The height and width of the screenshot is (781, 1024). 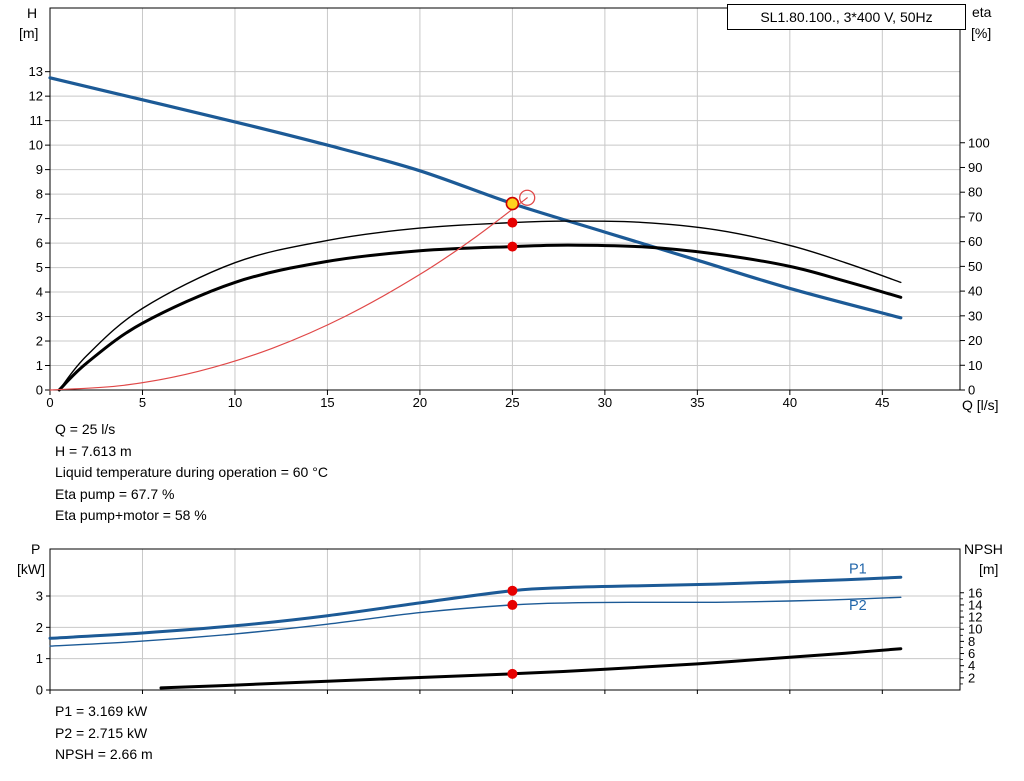 What do you see at coordinates (39, 218) in the screenshot?
I see `y-left-tick-label: 7` at bounding box center [39, 218].